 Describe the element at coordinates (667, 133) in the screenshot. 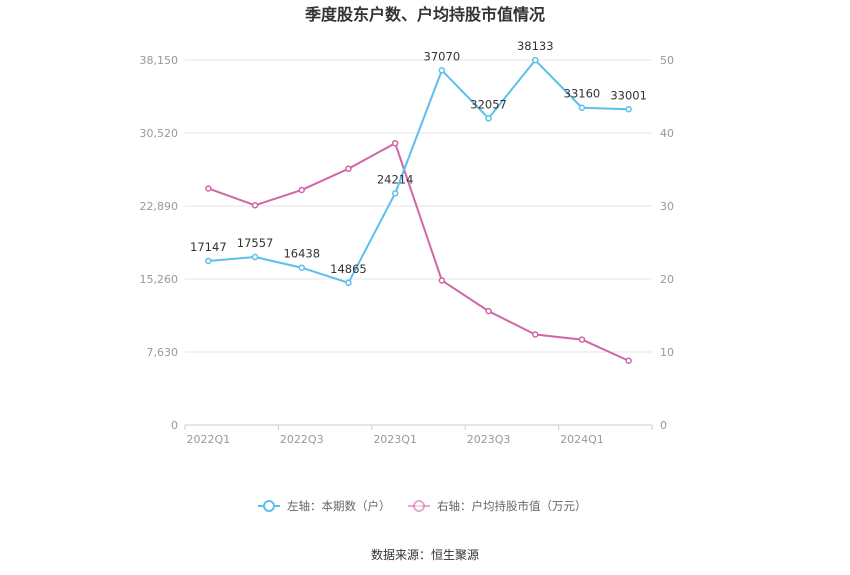

I see `right-tick-label: 40` at that location.